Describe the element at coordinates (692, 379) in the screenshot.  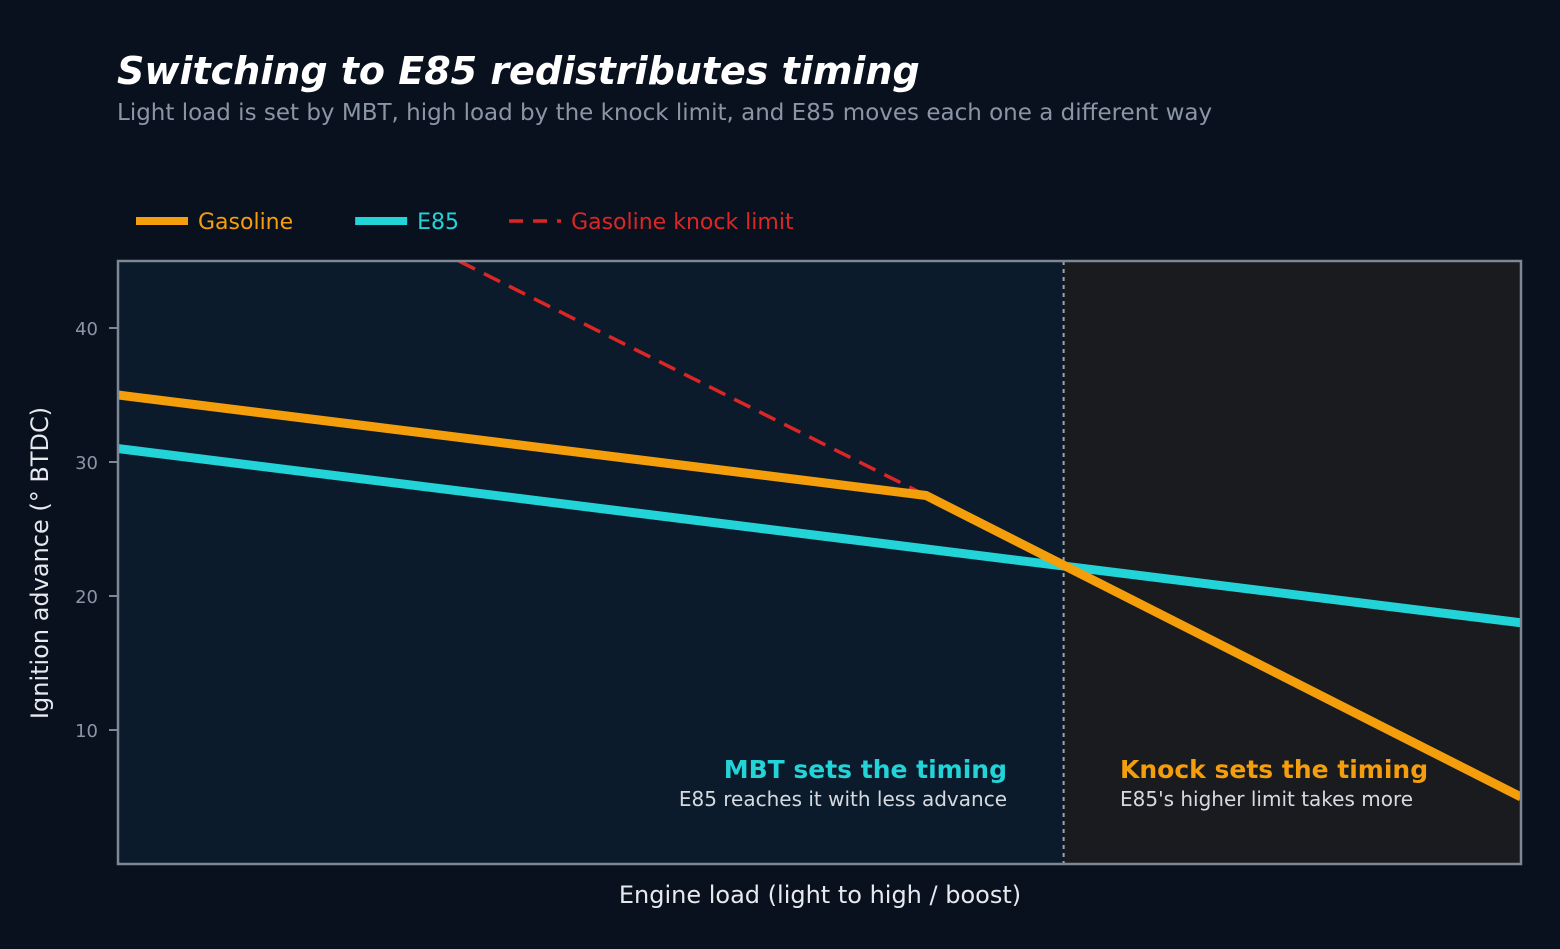
I see `series-line-gasoline-knock-limit` at that location.